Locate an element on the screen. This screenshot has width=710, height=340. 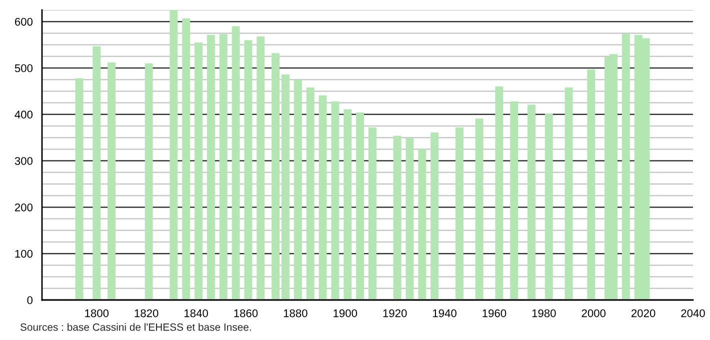
x-tick-label: 1980 is located at coordinates (544, 313).